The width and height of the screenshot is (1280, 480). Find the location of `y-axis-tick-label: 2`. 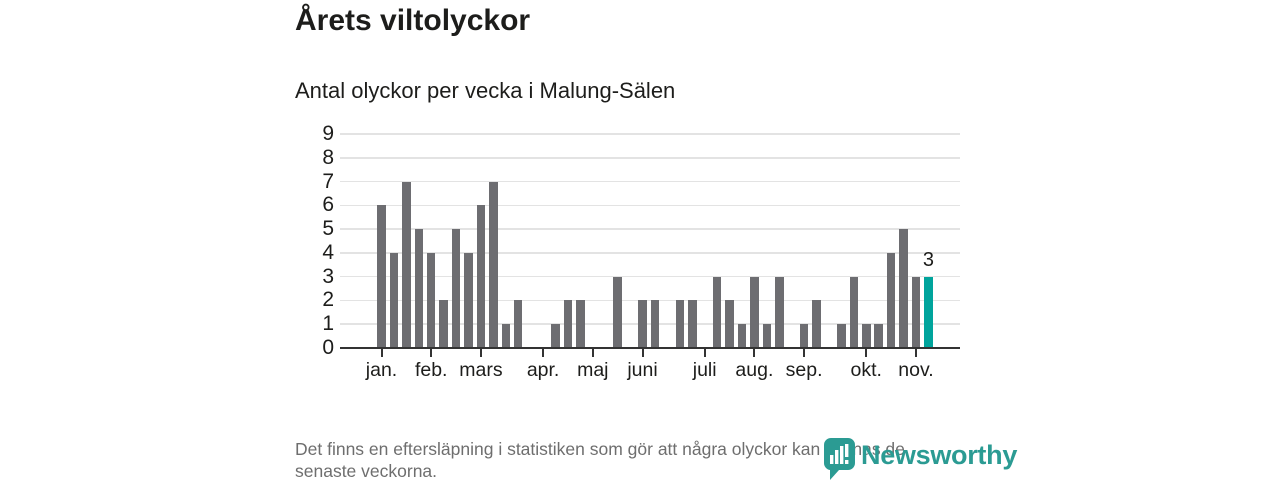

y-axis-tick-label: 2 is located at coordinates (328, 300).